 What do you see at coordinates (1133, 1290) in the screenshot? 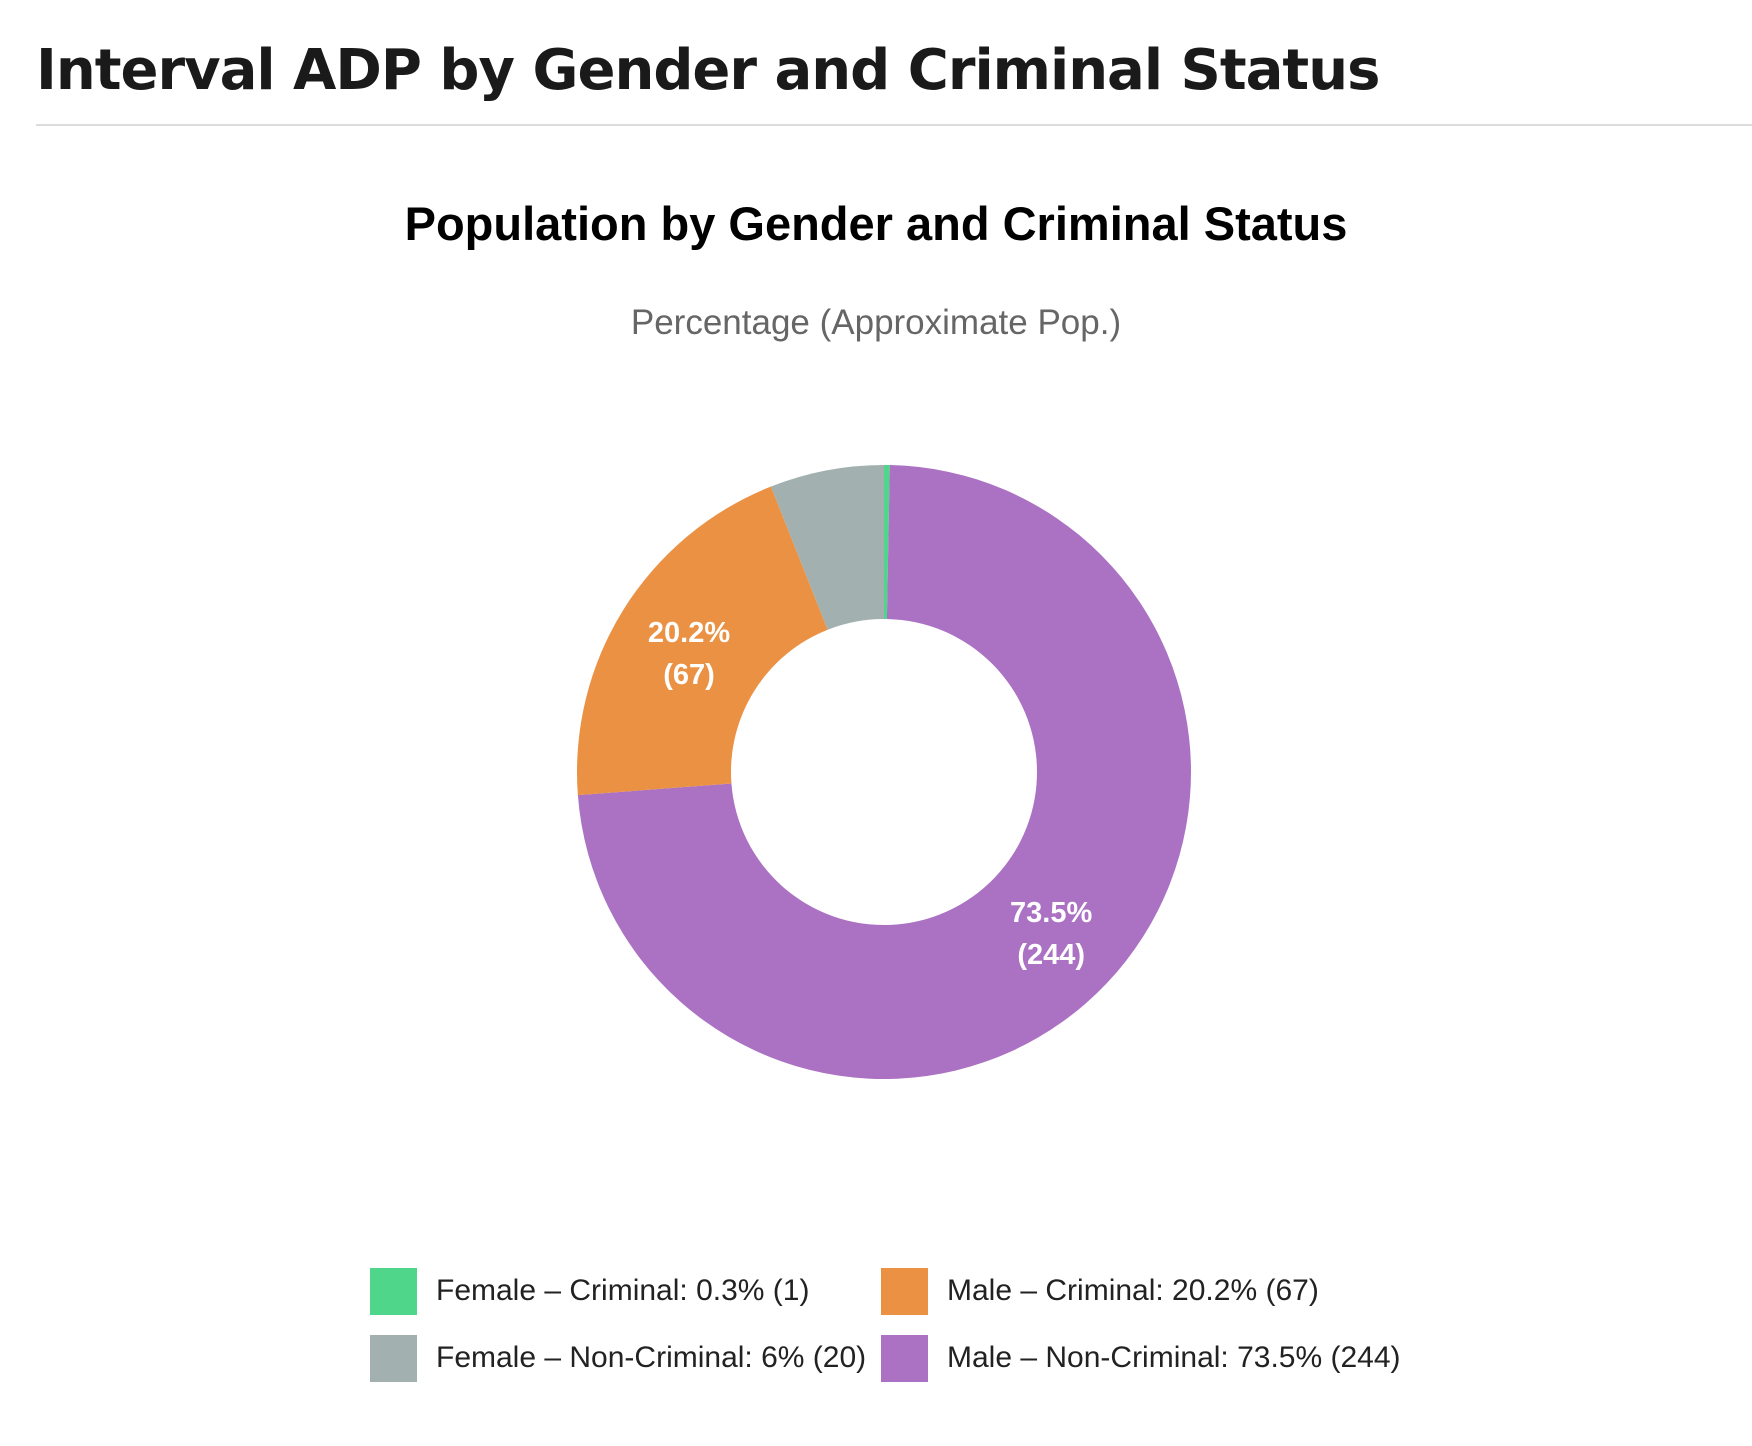
I see `legend-label: Male – Criminal: 20.2% (67)` at bounding box center [1133, 1290].